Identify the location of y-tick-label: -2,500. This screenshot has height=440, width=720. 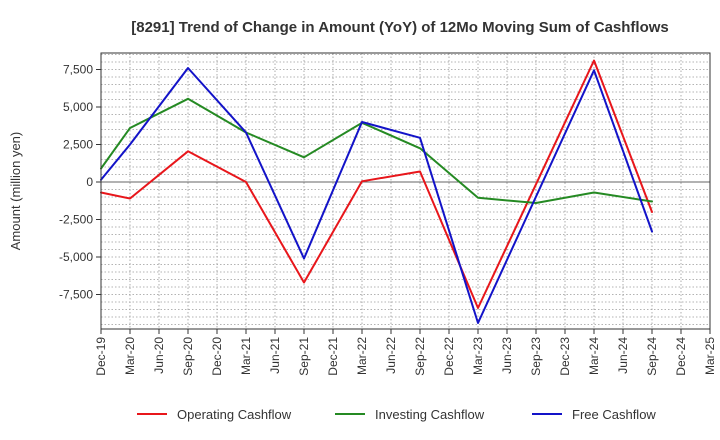
(76, 220).